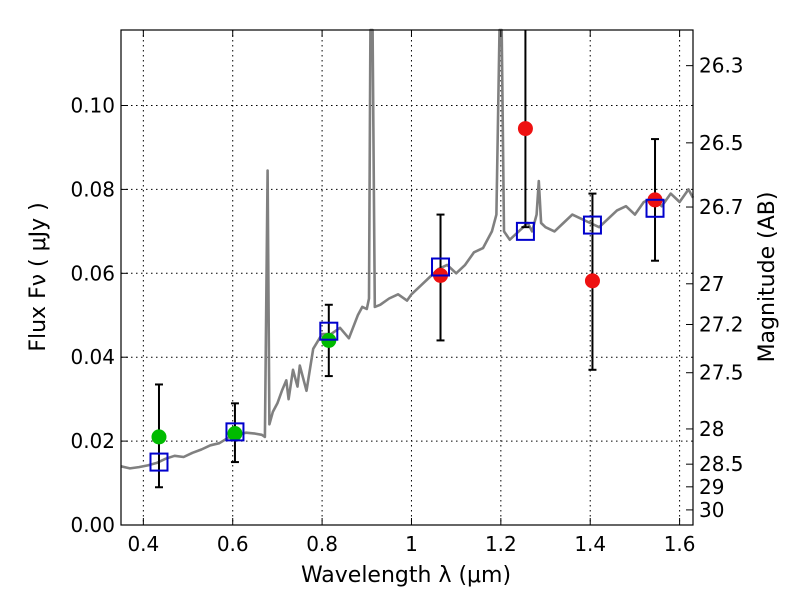 The image size is (800, 600). What do you see at coordinates (680, 544) in the screenshot?
I see `x-tick-label: 1.6` at bounding box center [680, 544].